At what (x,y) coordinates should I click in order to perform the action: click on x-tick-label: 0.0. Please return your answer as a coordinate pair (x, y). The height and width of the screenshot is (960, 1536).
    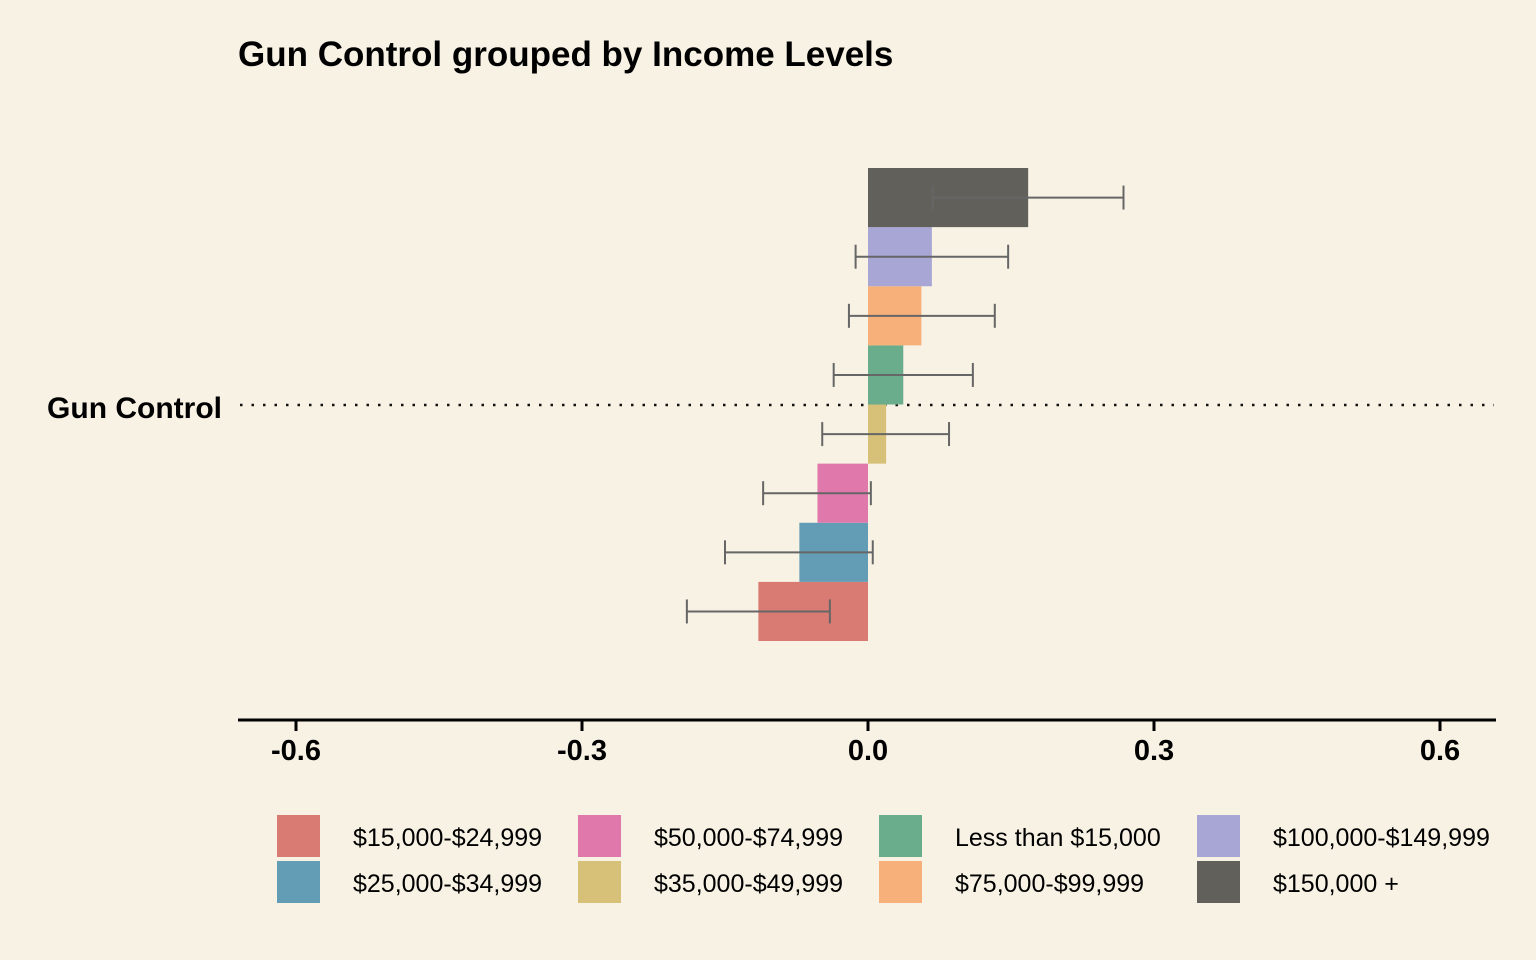
    Looking at the image, I should click on (868, 751).